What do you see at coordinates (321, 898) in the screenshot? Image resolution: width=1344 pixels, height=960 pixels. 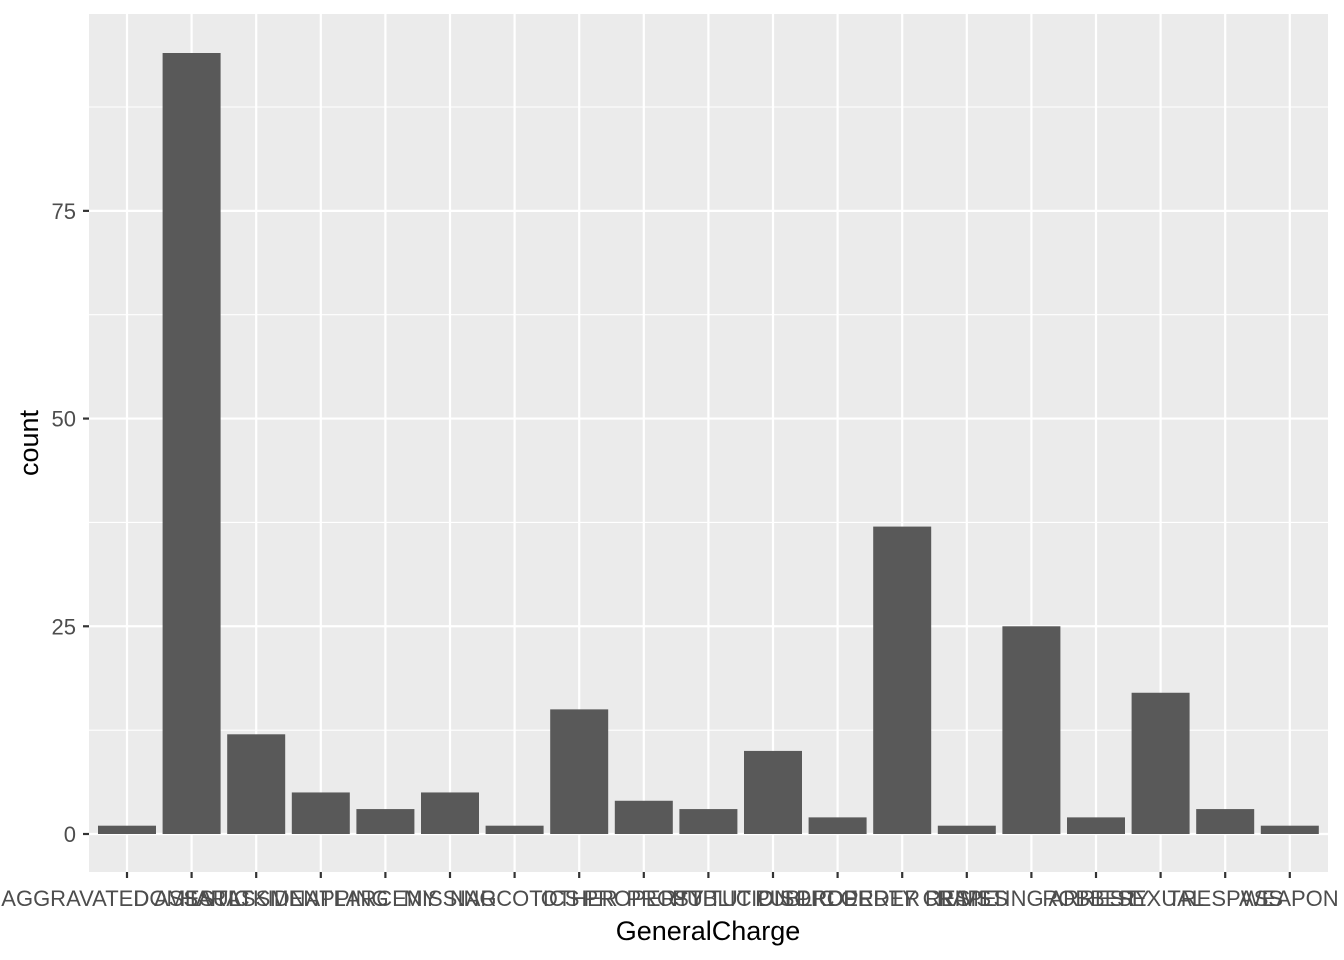 I see `x-tick-label: KIDNAPPING` at bounding box center [321, 898].